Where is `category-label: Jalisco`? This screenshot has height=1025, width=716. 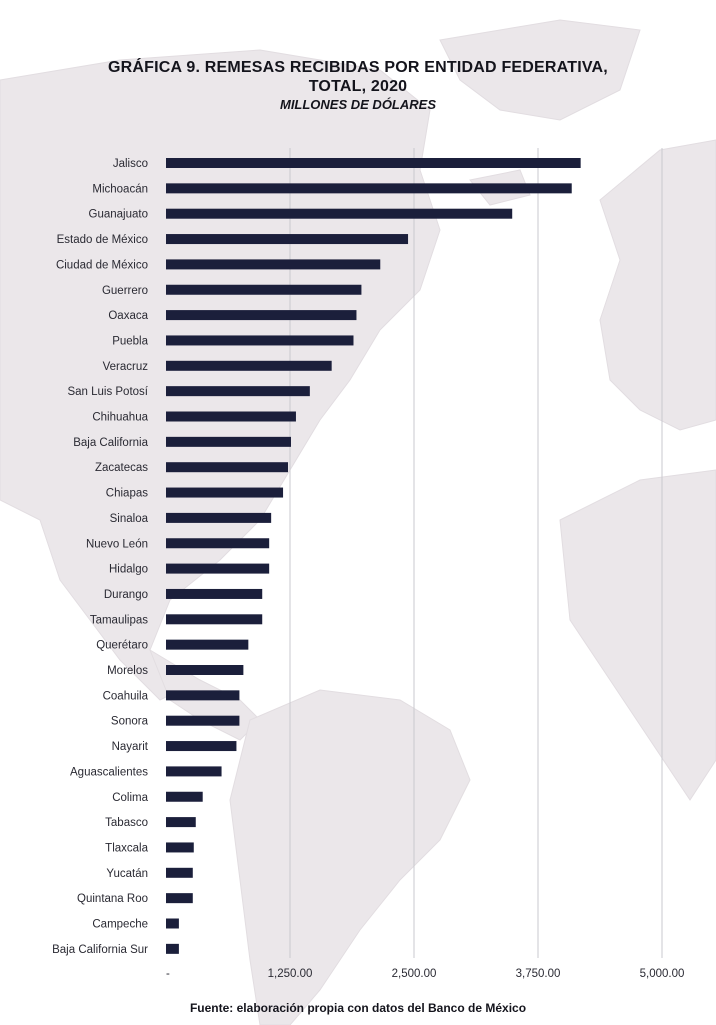
category-label: Jalisco is located at coordinates (130, 164).